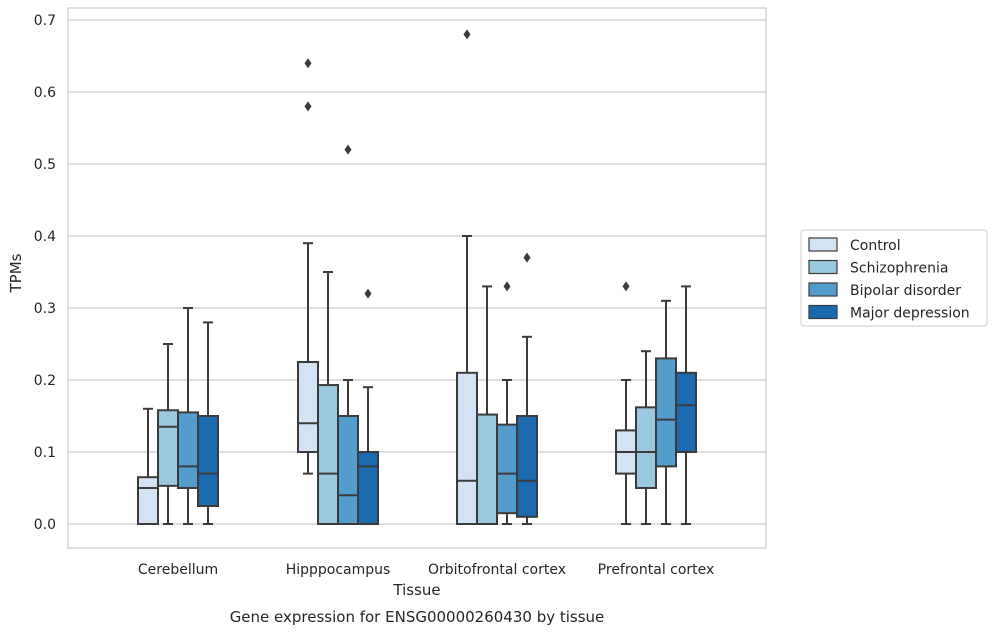 The width and height of the screenshot is (997, 634). Describe the element at coordinates (910, 314) in the screenshot. I see `legend-label: Major depression` at that location.